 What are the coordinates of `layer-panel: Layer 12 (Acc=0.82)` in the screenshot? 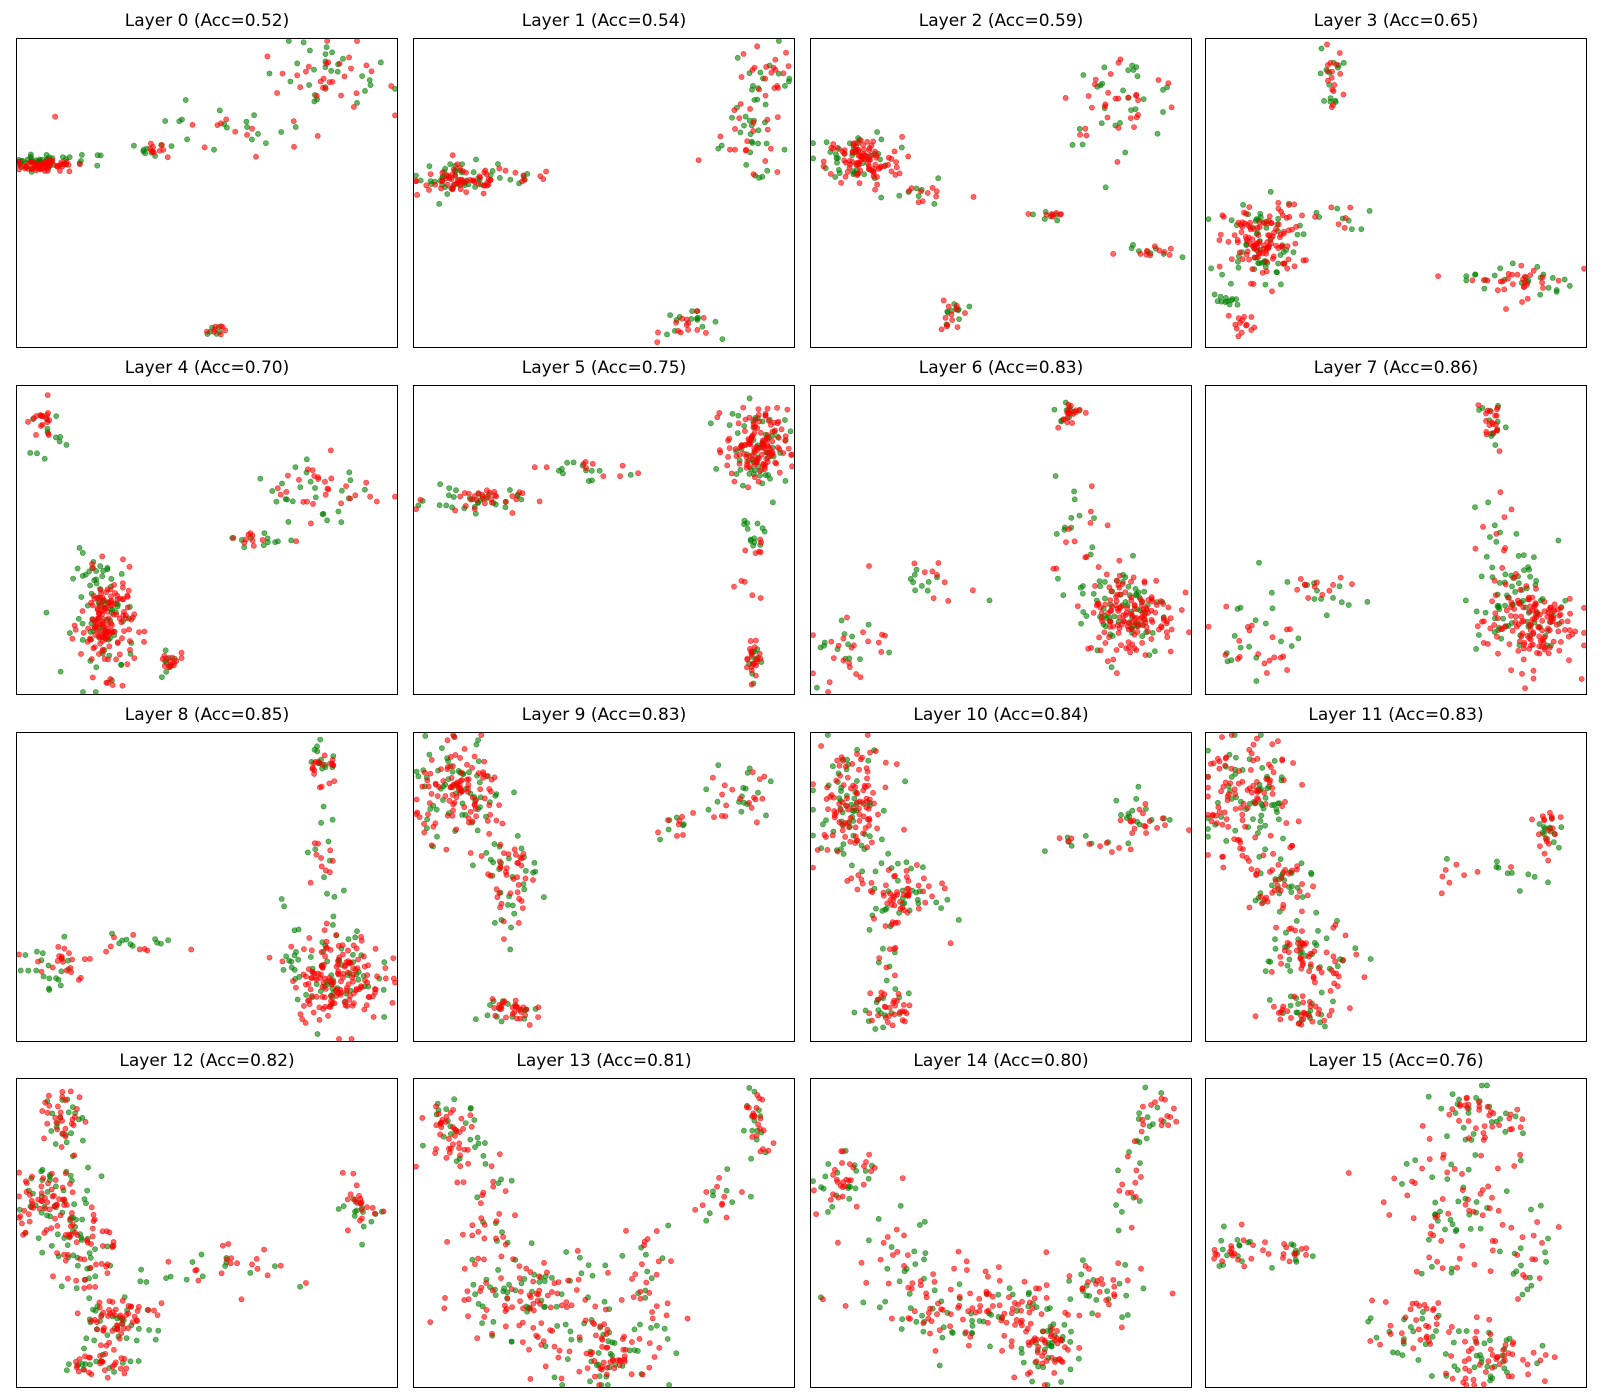 It's located at (207, 1218).